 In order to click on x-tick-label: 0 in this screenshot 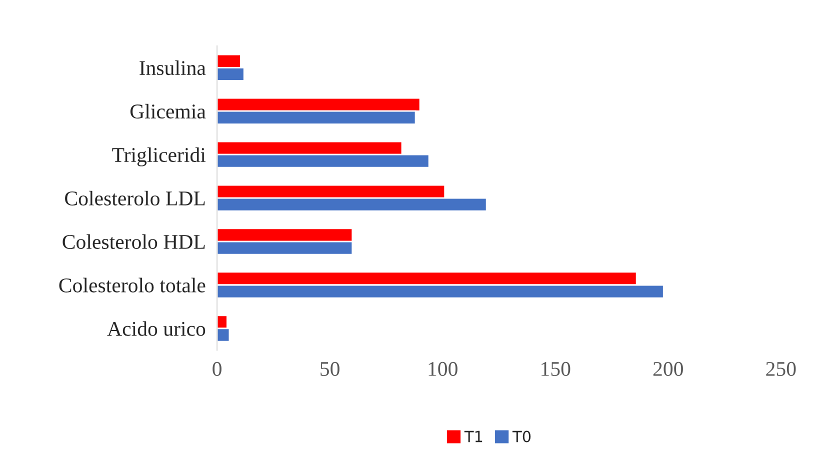, I will do `click(217, 369)`.